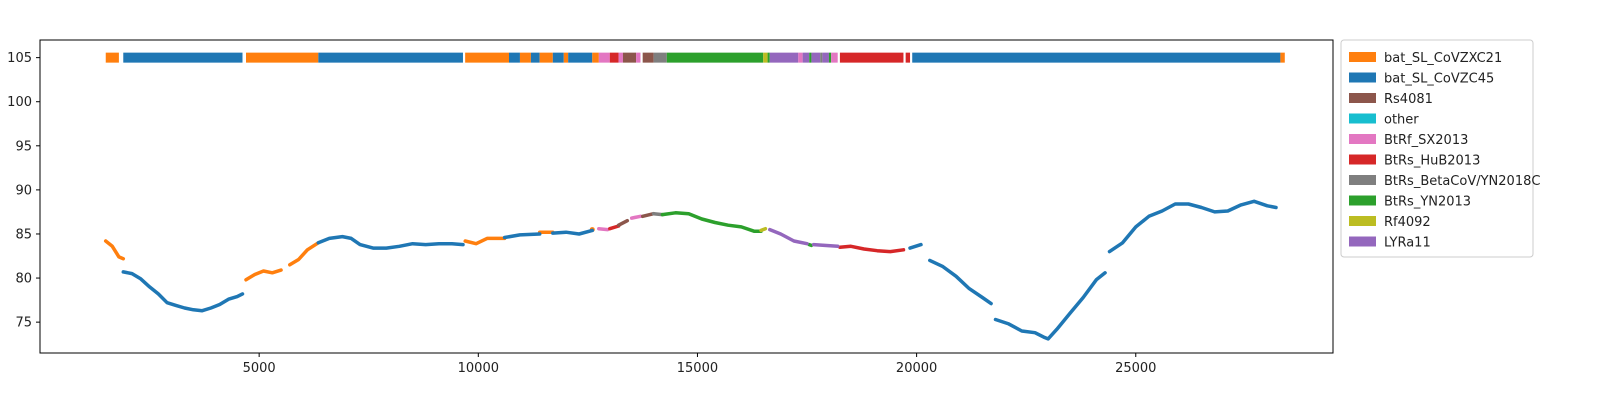 The height and width of the screenshot is (400, 1600). I want to click on y-axis: 75 80 85 90 95 100 105, so click(23, 191).